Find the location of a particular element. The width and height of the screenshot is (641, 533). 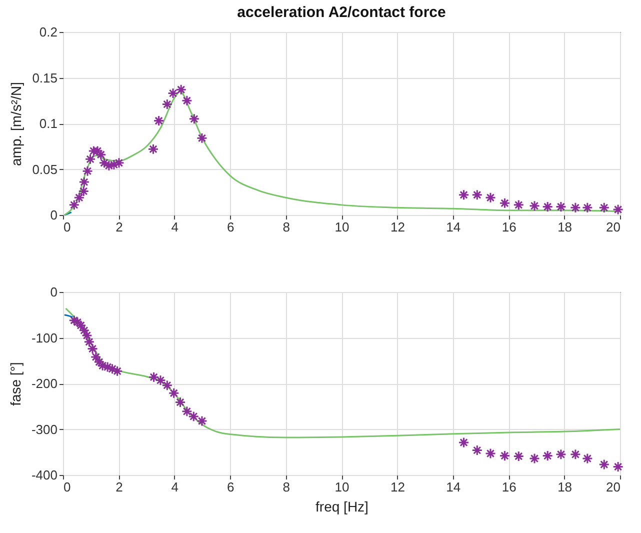

y-tick-label: 0.2 is located at coordinates (48, 32).